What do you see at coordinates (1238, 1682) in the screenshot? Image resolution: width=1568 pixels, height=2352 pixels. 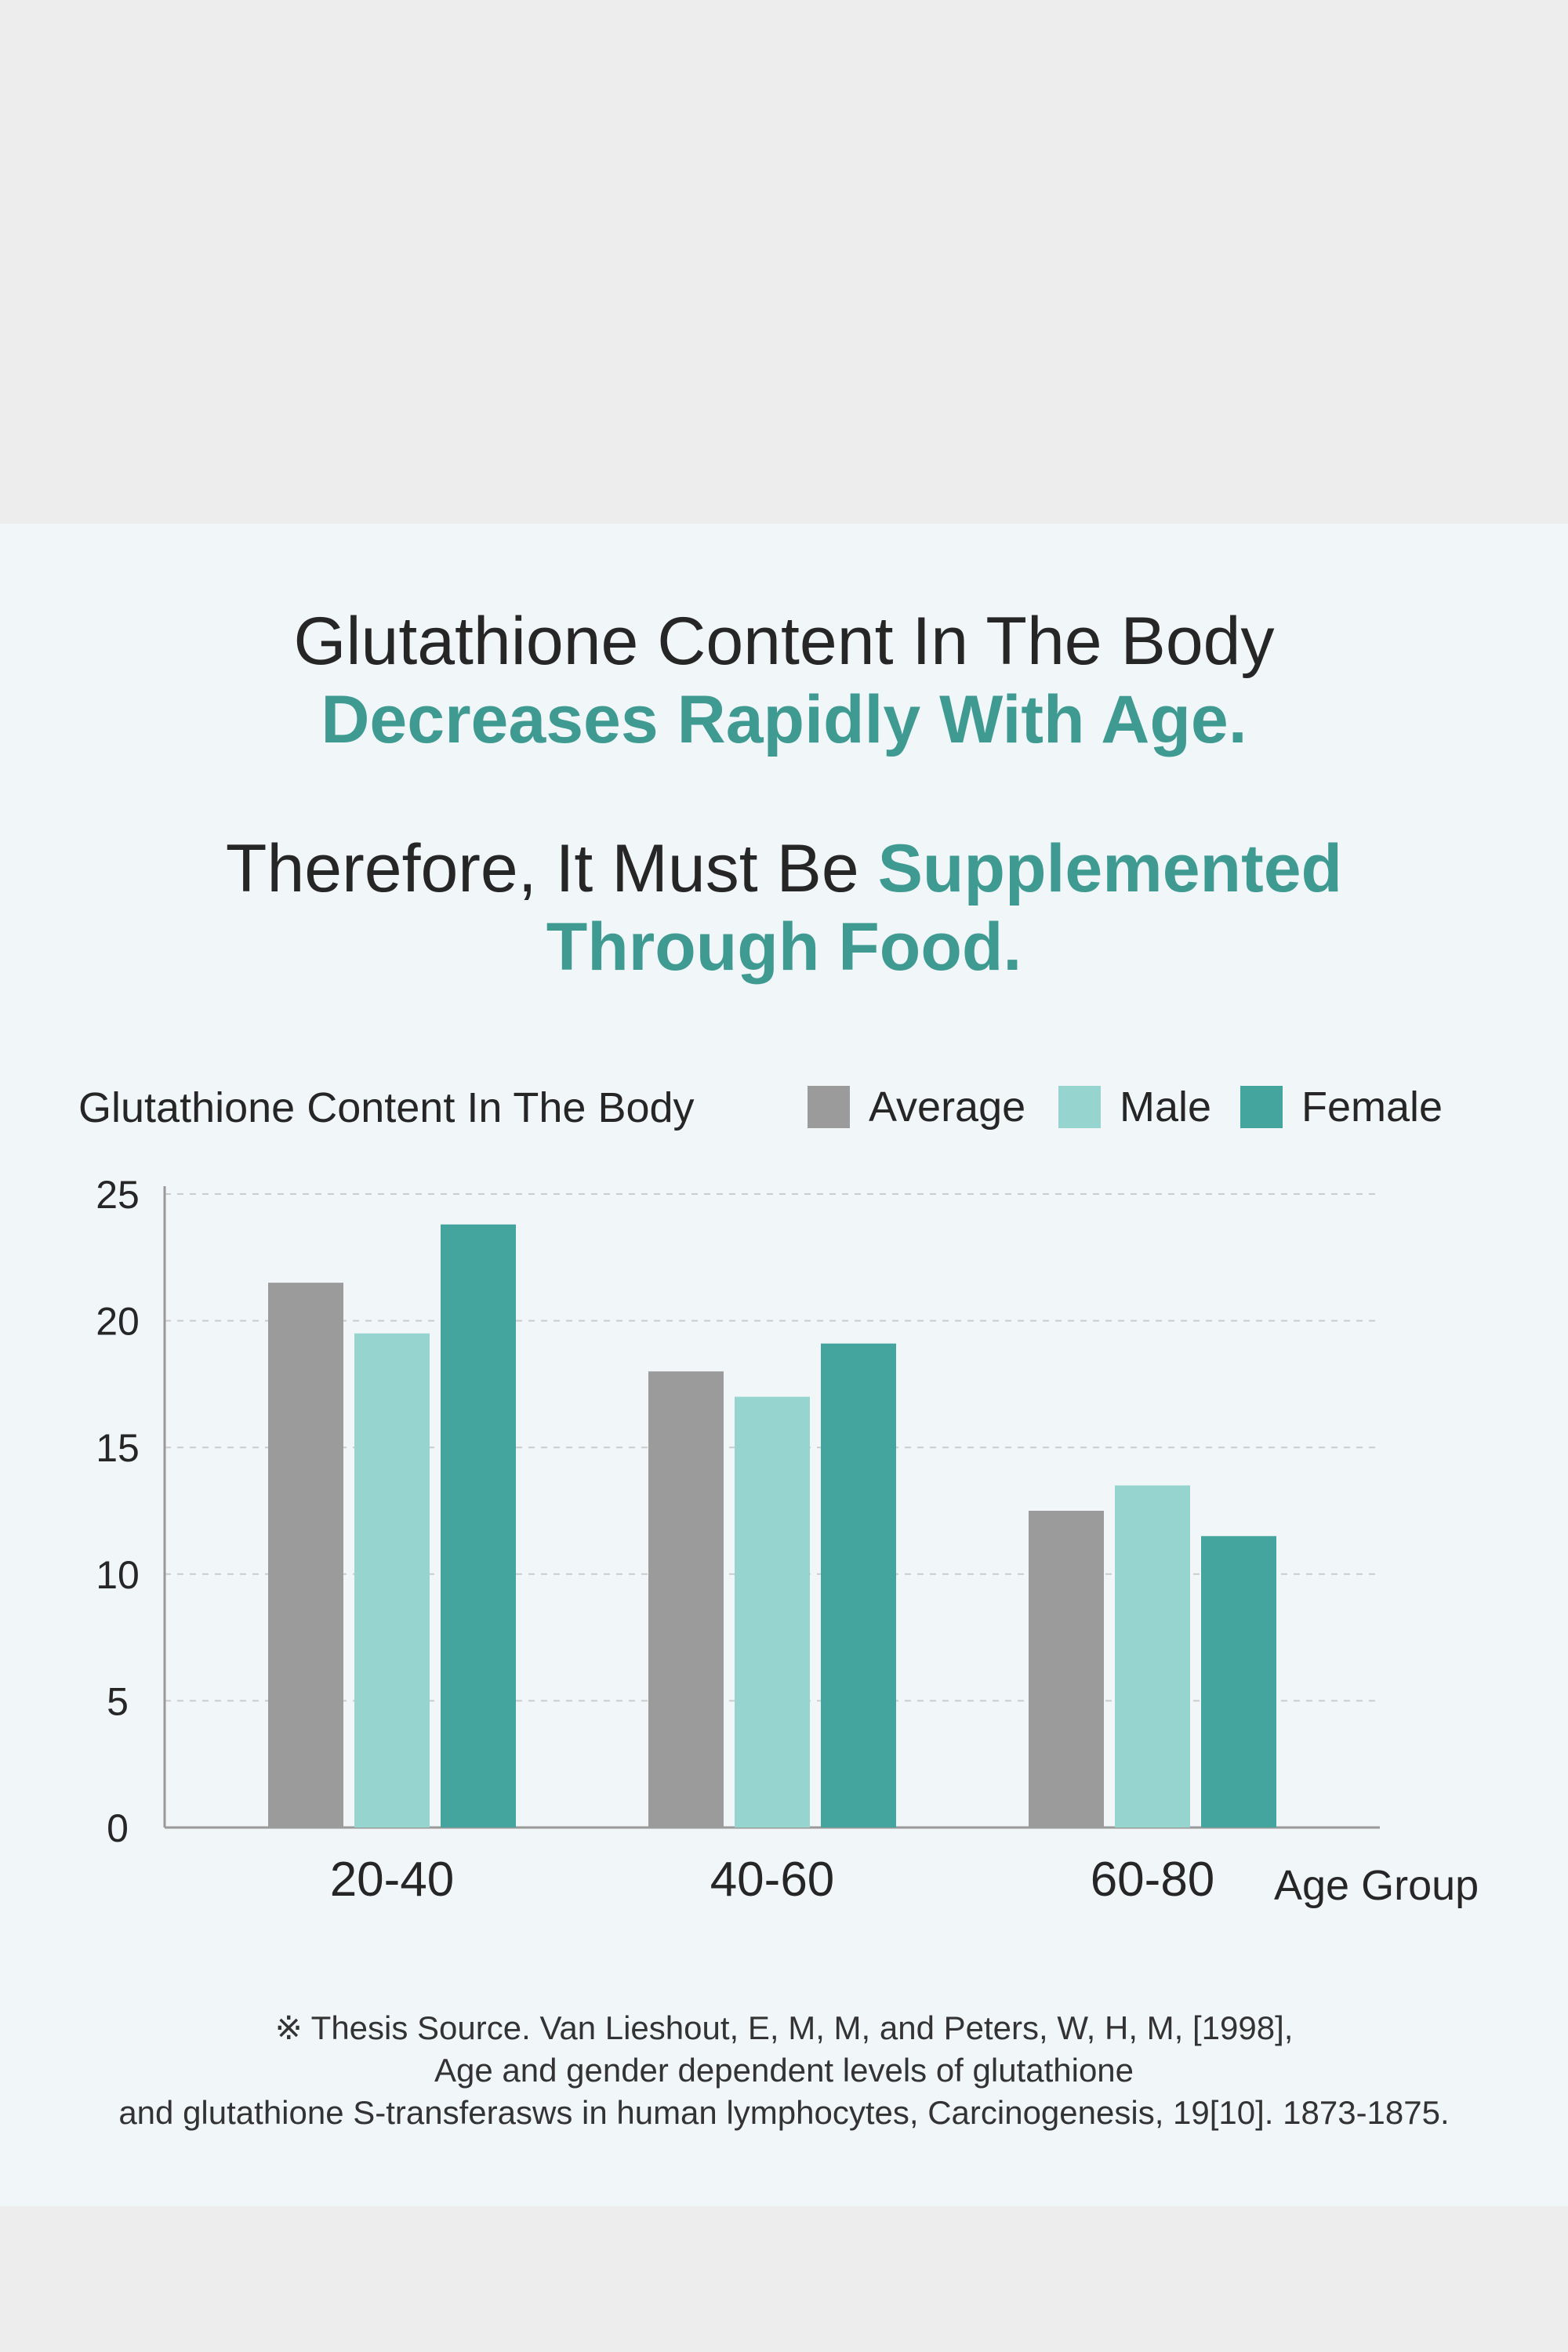 I see `bar-60-80-female` at bounding box center [1238, 1682].